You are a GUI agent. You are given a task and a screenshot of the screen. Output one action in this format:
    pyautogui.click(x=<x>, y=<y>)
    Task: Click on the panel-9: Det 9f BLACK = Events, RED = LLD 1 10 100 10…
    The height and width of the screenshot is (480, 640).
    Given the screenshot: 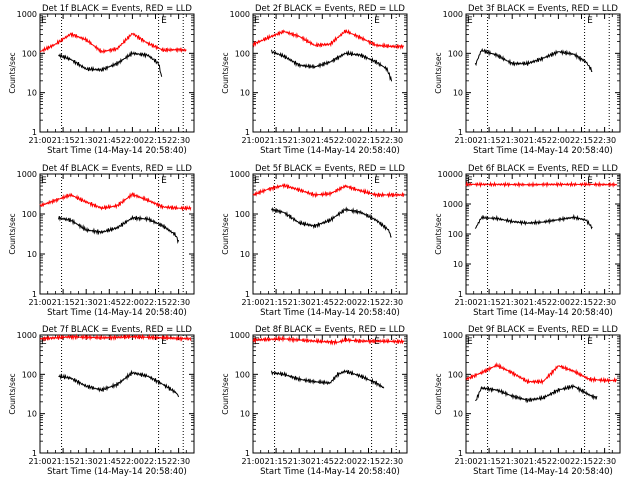 What is the action you would take?
    pyautogui.click(x=527, y=401)
    